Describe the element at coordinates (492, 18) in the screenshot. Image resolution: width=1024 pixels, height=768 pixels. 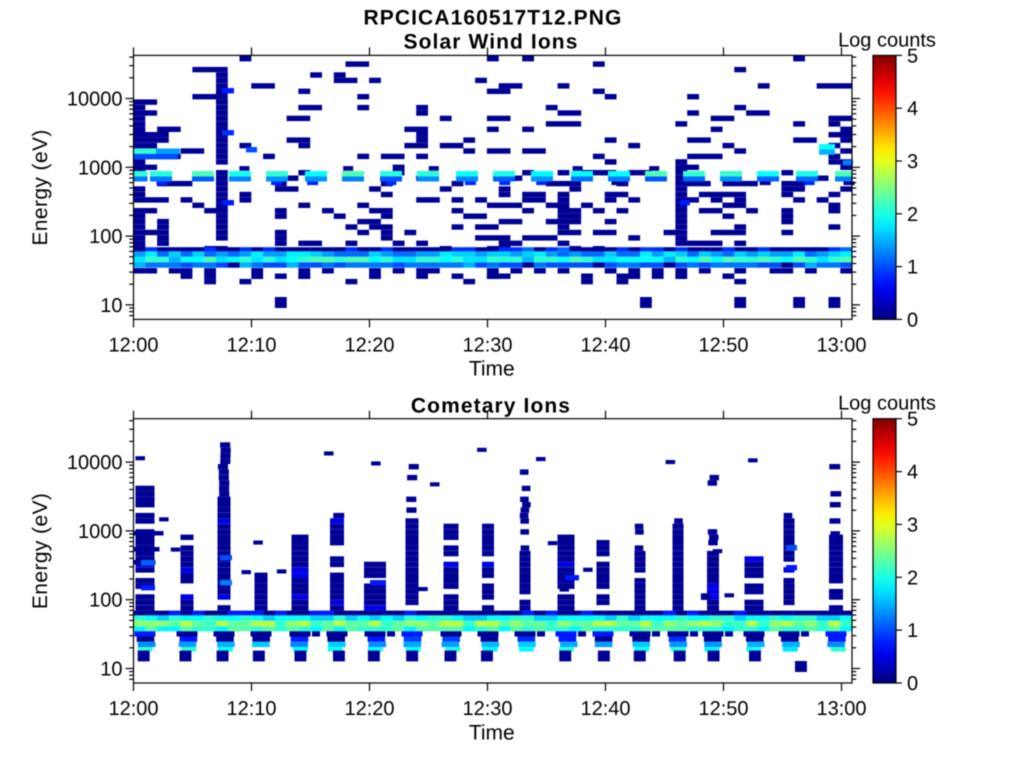
I see `svg-text: RPCICA160517T12.PNG` at that location.